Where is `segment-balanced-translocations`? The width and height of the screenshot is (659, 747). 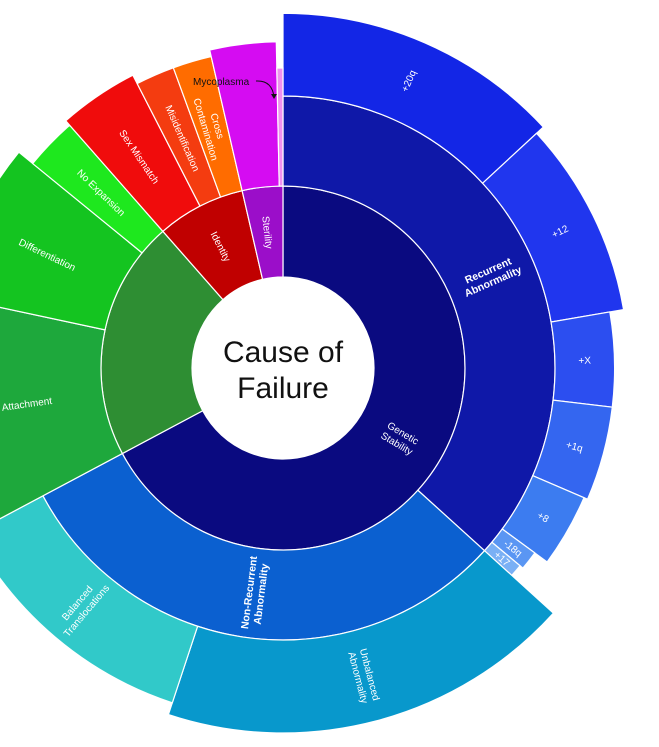
segment-balanced-translocations is located at coordinates (99, 599).